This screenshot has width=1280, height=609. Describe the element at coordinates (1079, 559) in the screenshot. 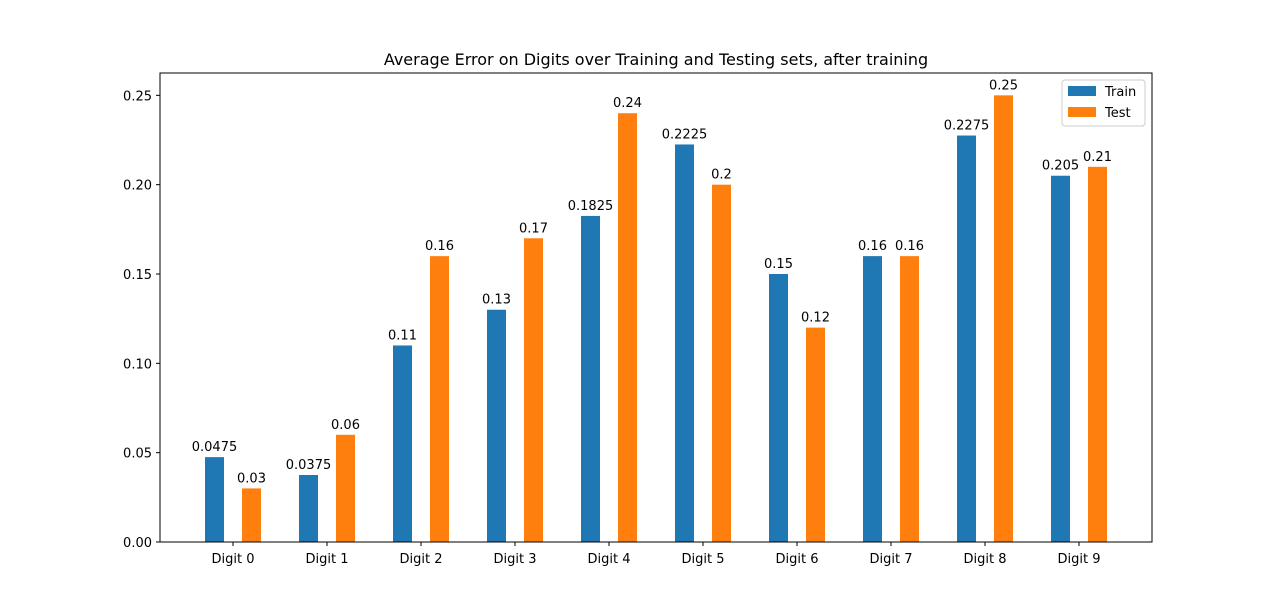

I see `x-tick-label-9: Digit 9` at that location.